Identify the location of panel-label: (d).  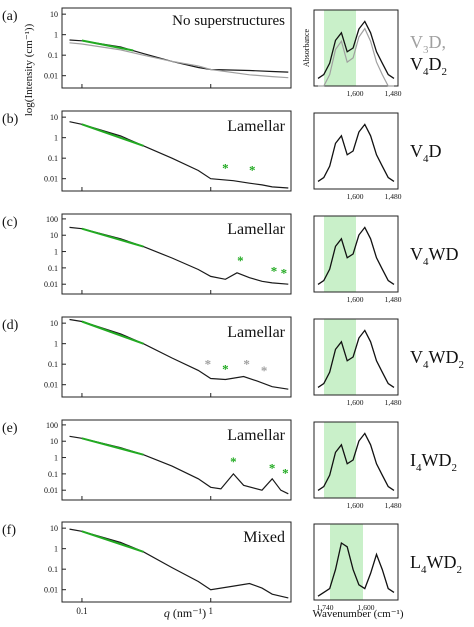
(10, 325).